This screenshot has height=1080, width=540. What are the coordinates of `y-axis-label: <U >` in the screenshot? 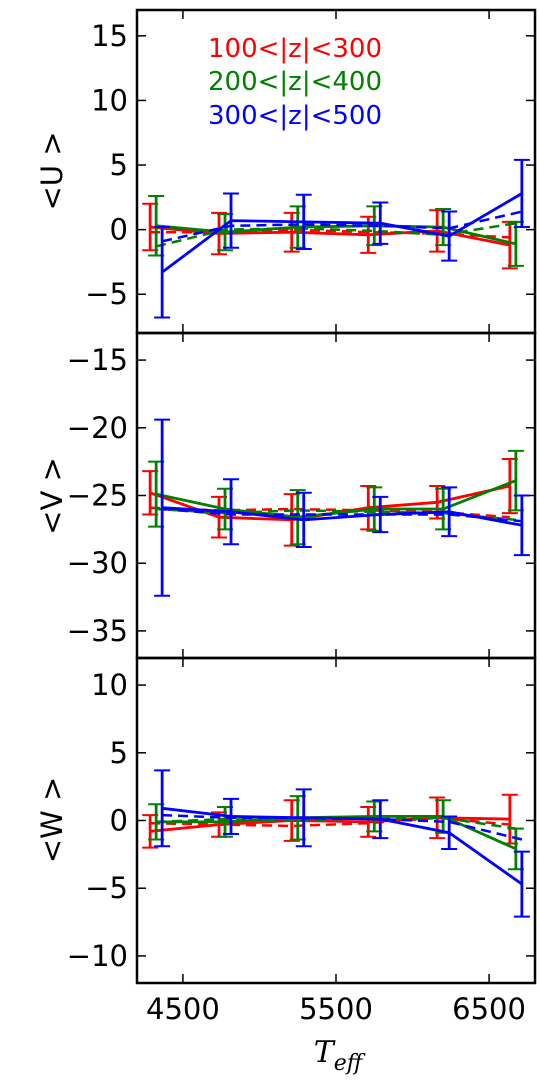 It's located at (52, 170).